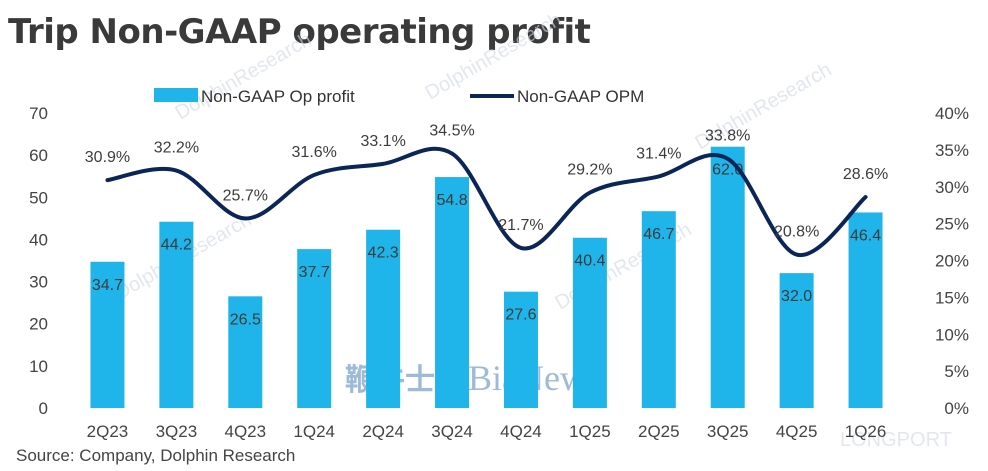 Image resolution: width=988 pixels, height=471 pixels. Describe the element at coordinates (589, 322) in the screenshot. I see `bar-1Q25` at that location.